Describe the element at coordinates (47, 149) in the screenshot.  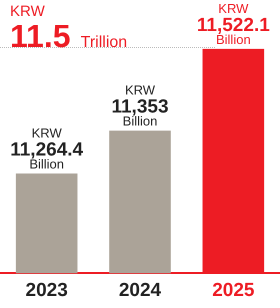
I see `data-label: KRW 11,264.4 Billion` at that location.